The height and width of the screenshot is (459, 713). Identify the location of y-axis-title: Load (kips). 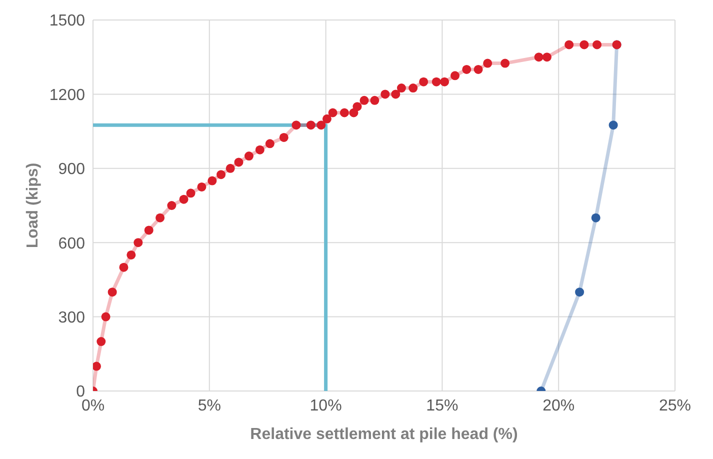
(33, 205).